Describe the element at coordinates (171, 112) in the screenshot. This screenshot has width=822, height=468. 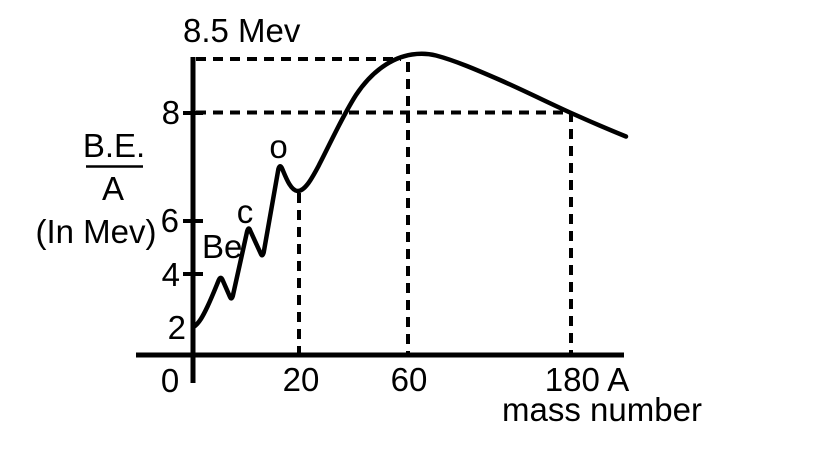
I see `y-tick-label-8: 8` at that location.